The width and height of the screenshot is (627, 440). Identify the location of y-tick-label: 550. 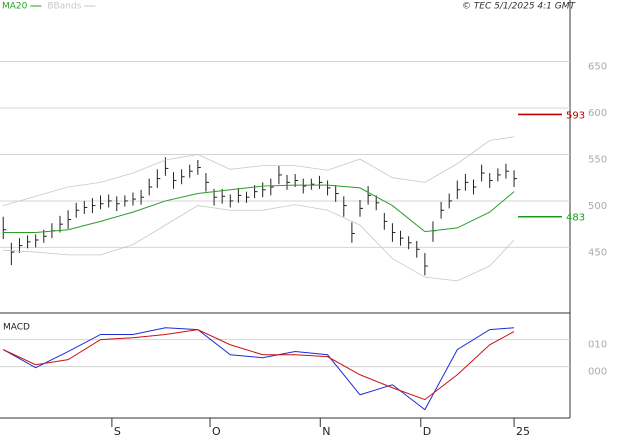
(597, 159).